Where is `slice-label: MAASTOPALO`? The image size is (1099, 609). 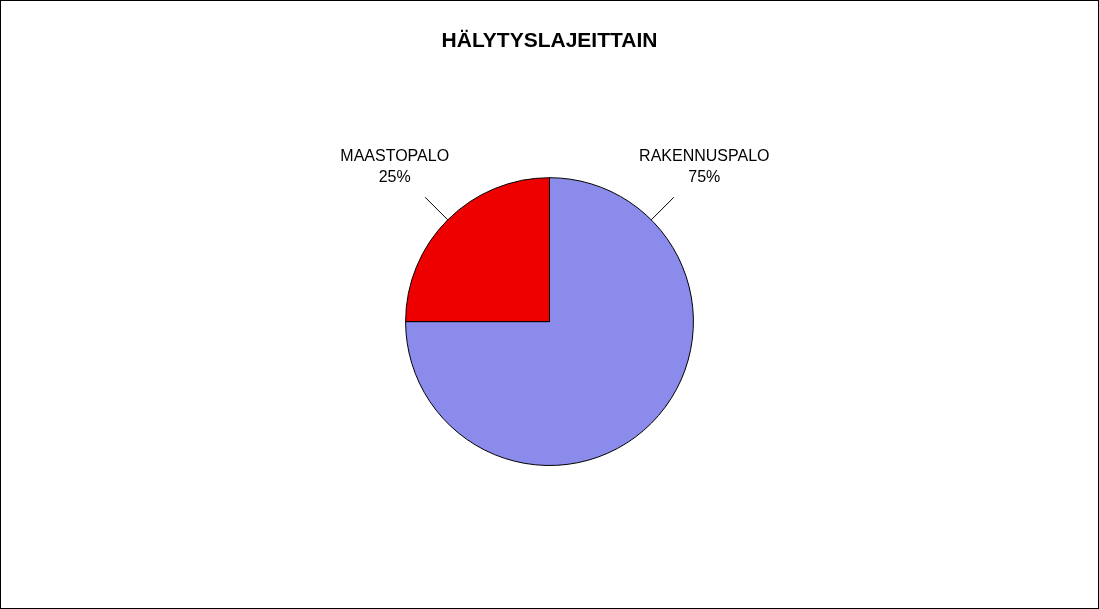 slice-label: MAASTOPALO is located at coordinates (395, 156).